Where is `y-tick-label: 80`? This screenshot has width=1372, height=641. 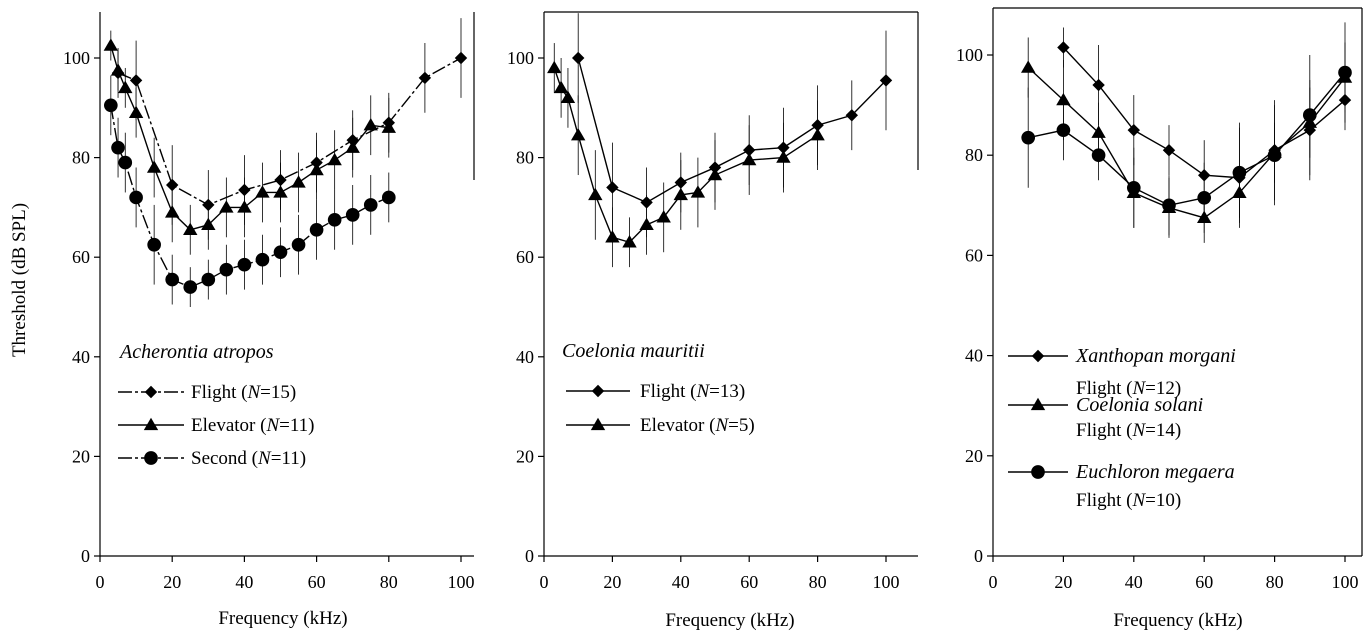 y-tick-label: 80 is located at coordinates (81, 158).